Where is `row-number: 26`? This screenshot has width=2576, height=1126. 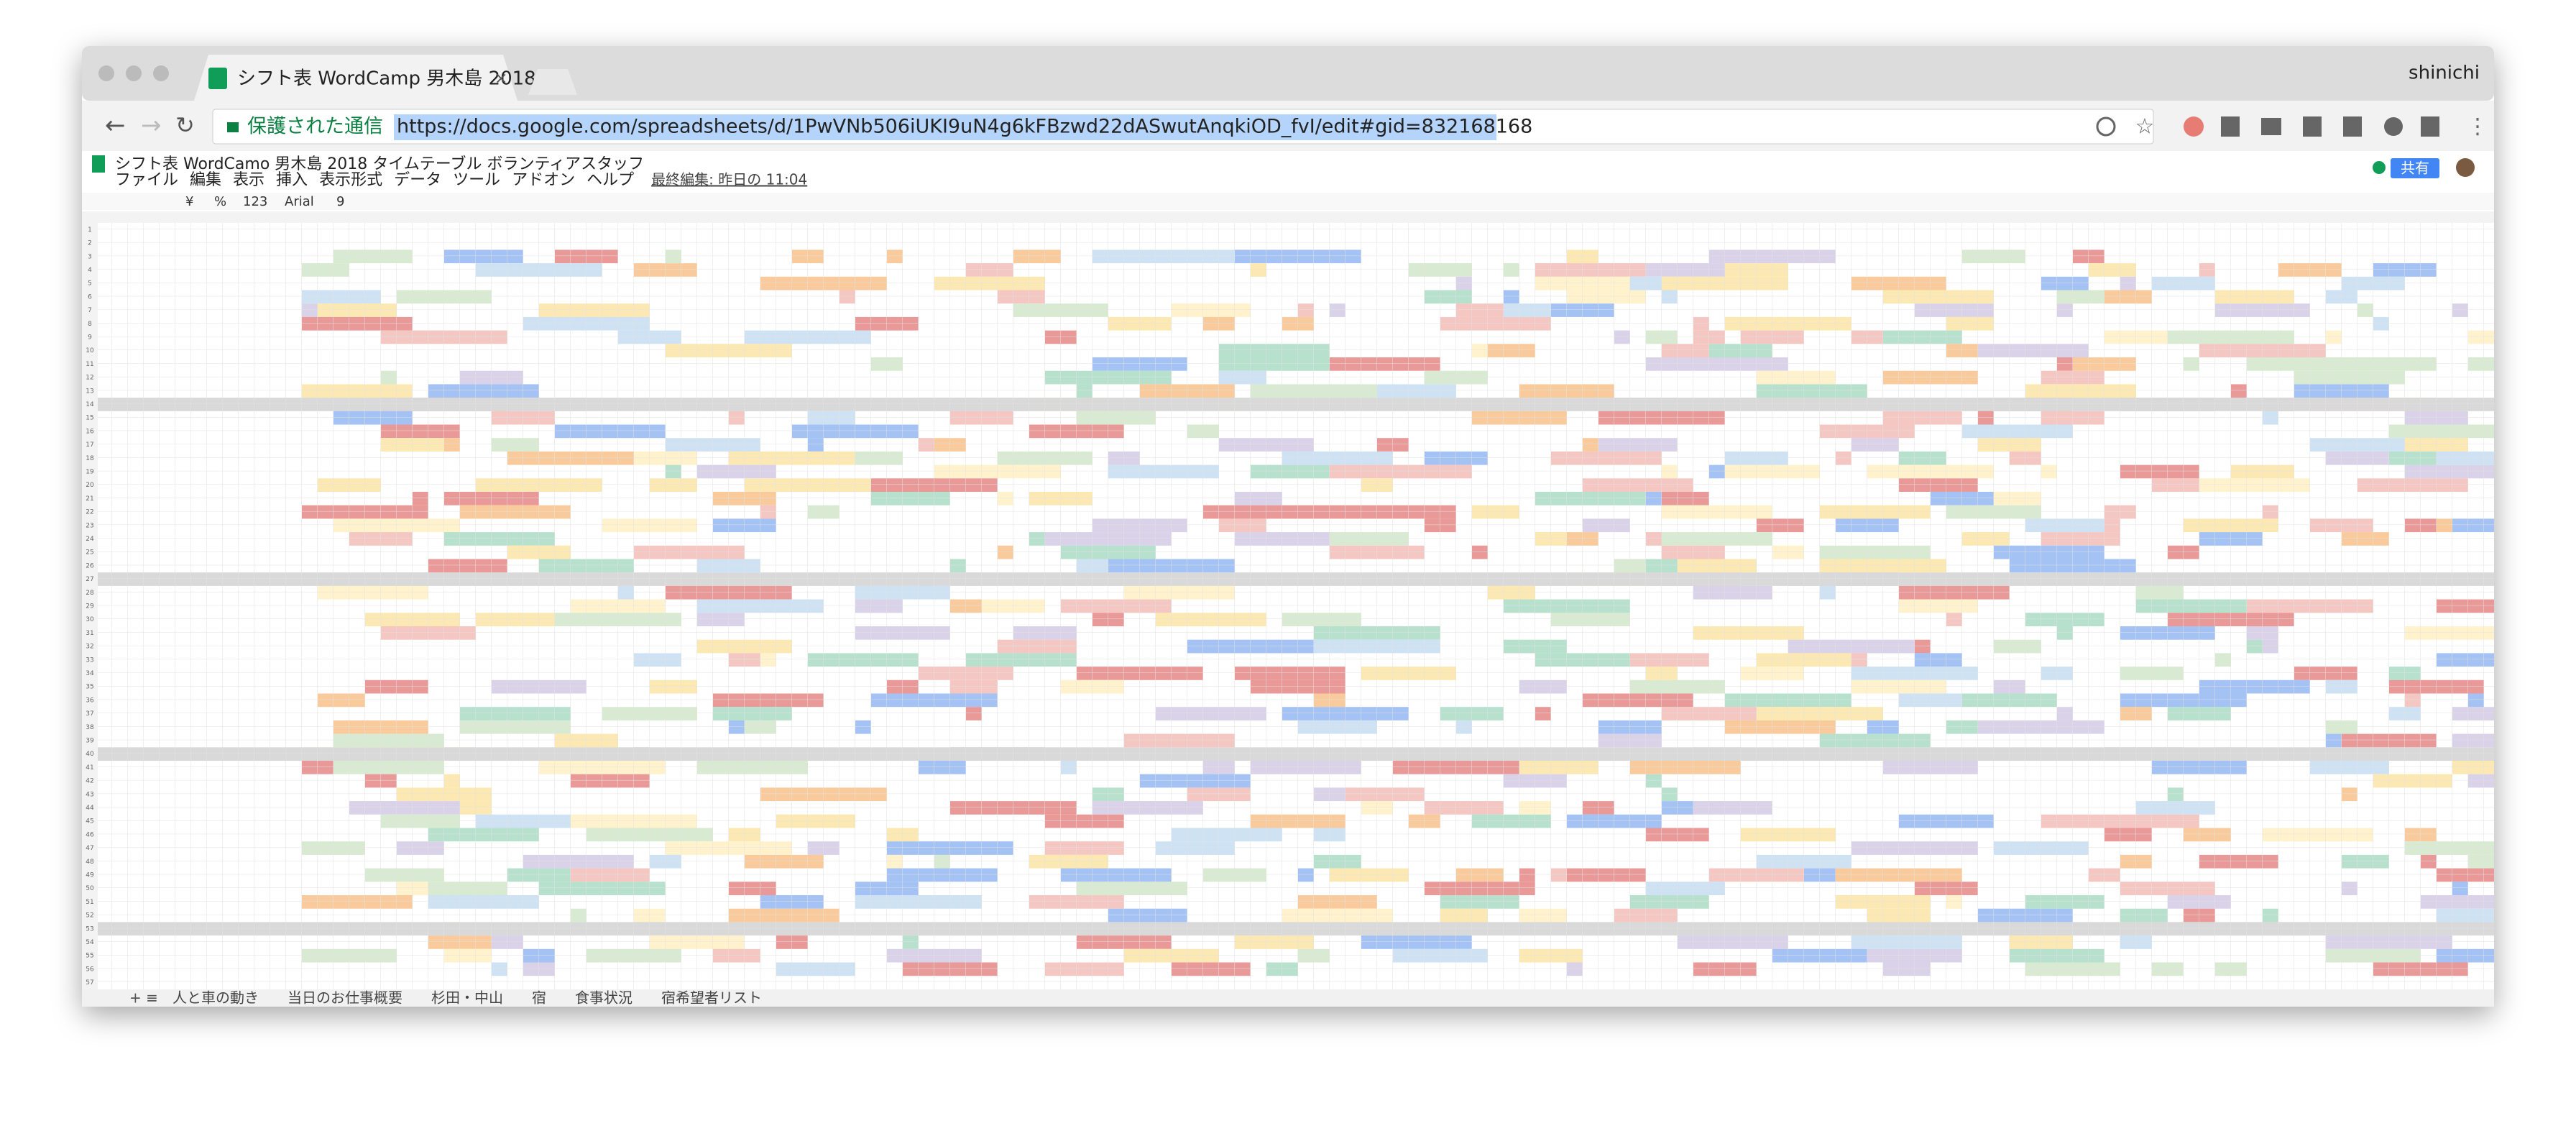 row-number: 26 is located at coordinates (90, 565).